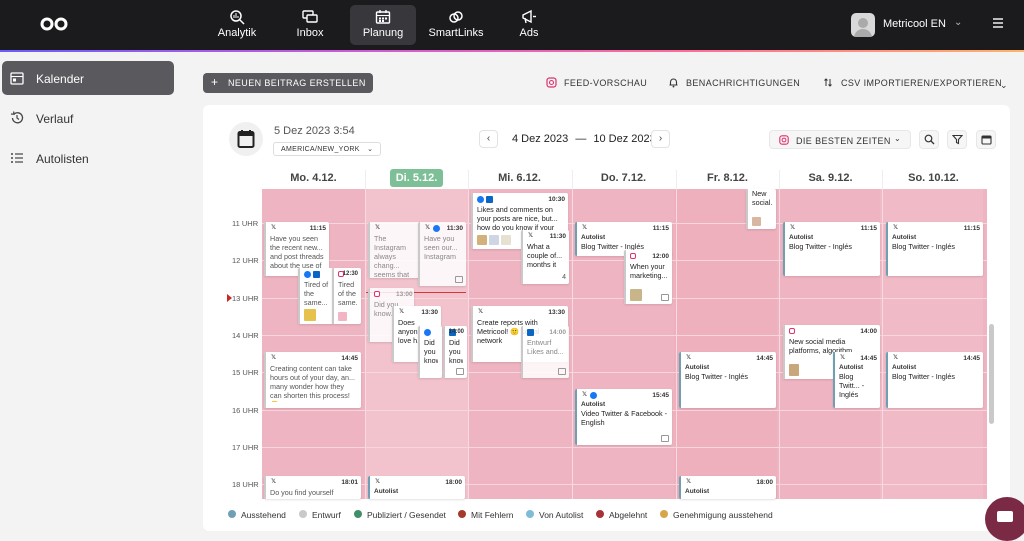  Describe the element at coordinates (237, 17) in the screenshot. I see `analytics-icon` at that location.